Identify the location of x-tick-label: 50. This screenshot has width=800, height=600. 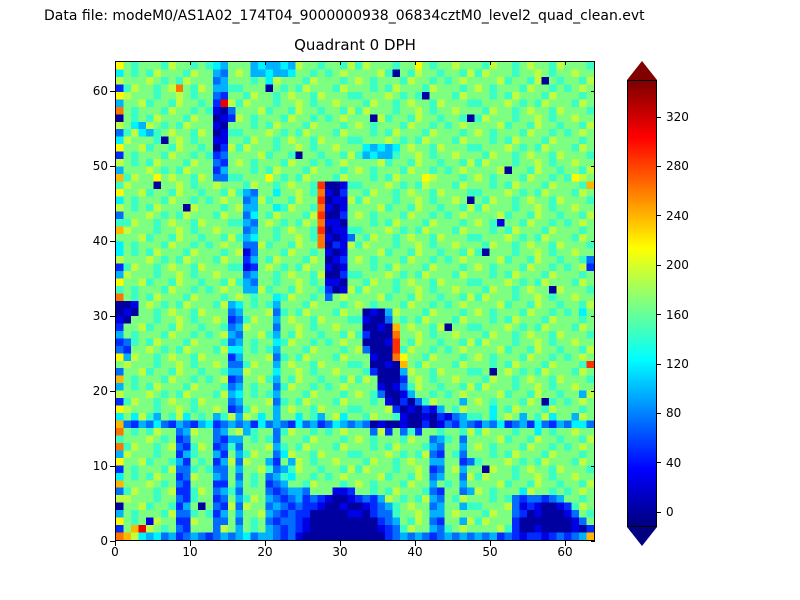
(490, 552).